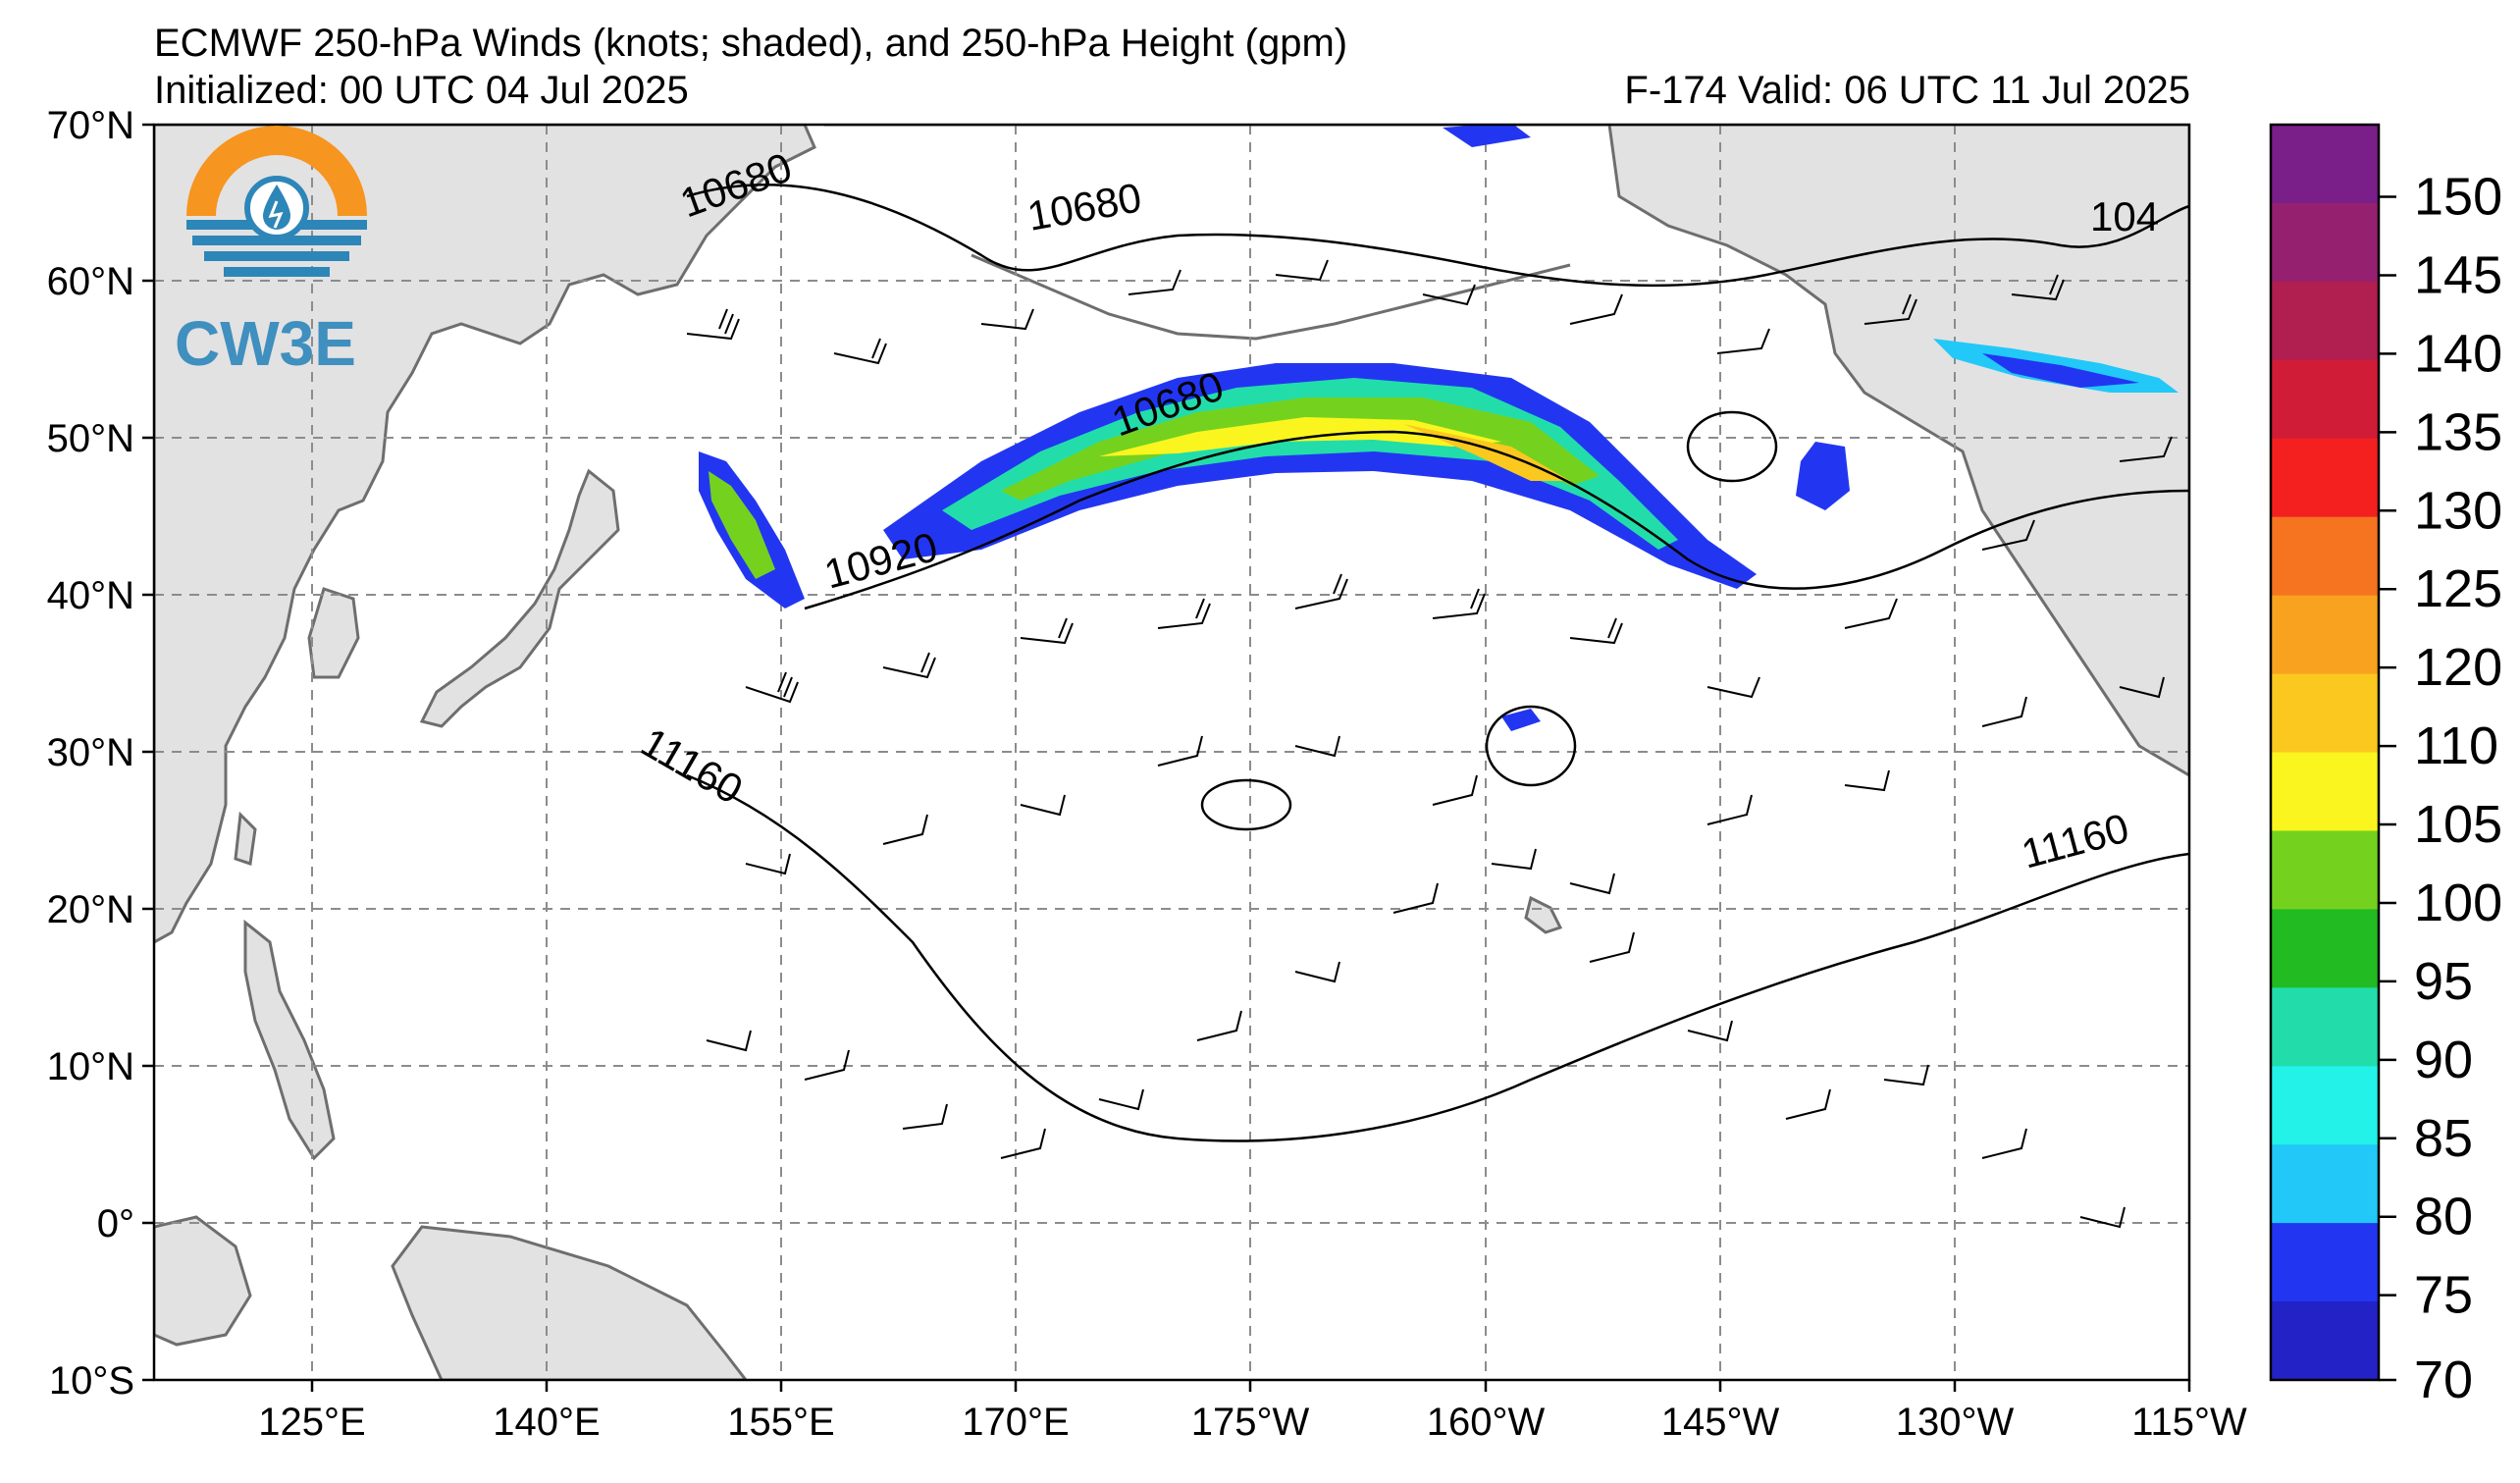 Image resolution: width=2520 pixels, height=1483 pixels. I want to click on logo-drop-icon, so click(276, 207).